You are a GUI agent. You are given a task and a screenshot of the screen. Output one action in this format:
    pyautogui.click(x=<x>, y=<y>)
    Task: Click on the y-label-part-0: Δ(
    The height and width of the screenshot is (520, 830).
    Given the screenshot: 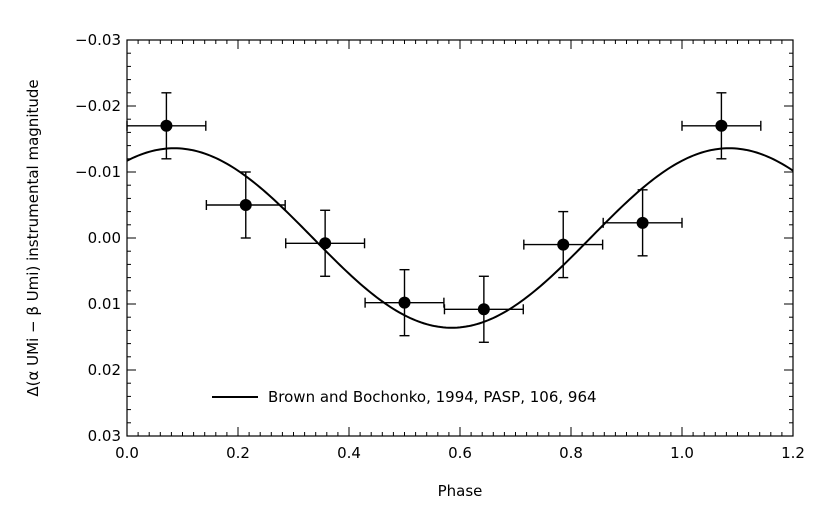 What is the action you would take?
    pyautogui.click(x=33, y=389)
    